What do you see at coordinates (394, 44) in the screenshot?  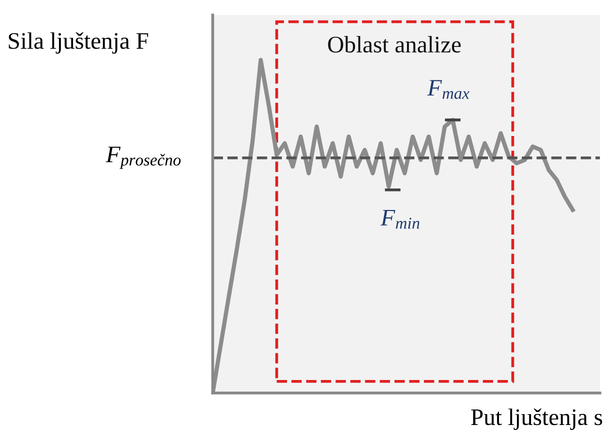 I see `text: Oblast analize` at bounding box center [394, 44].